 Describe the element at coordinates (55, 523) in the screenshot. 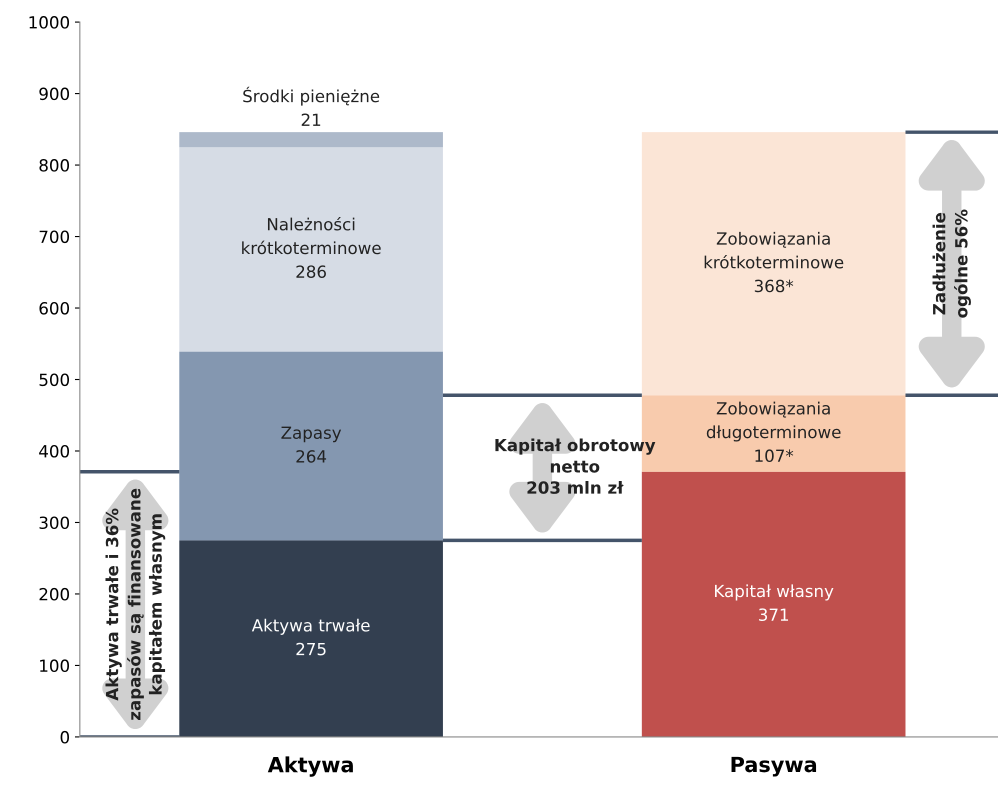

I see `y-tick-label: 300` at that location.